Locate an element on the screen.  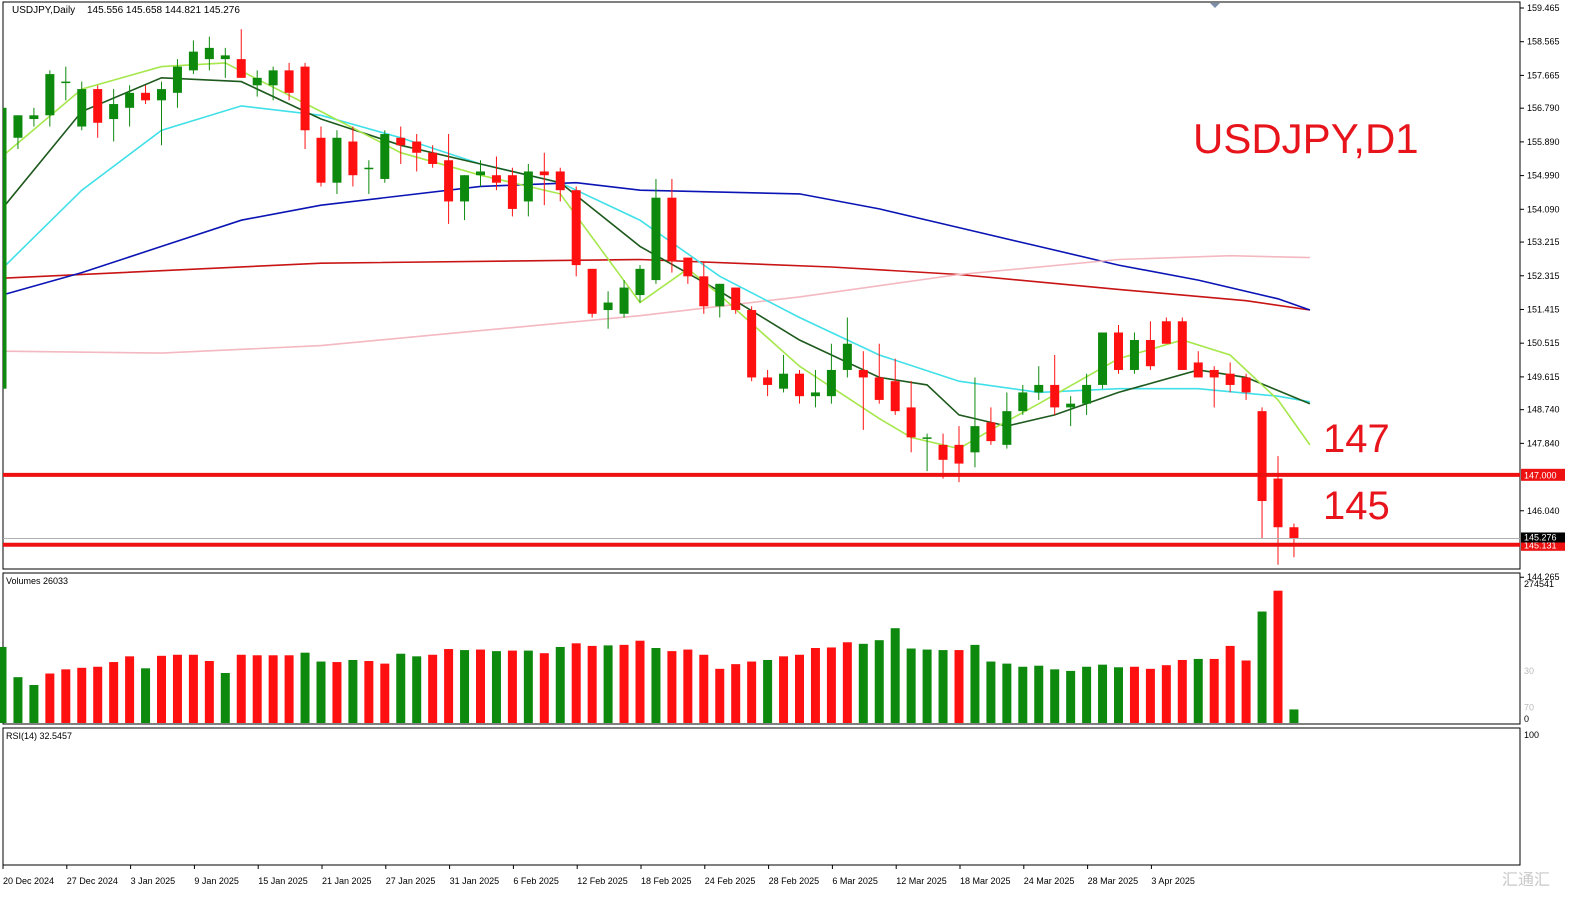
volume-plot is located at coordinates (649, 656).